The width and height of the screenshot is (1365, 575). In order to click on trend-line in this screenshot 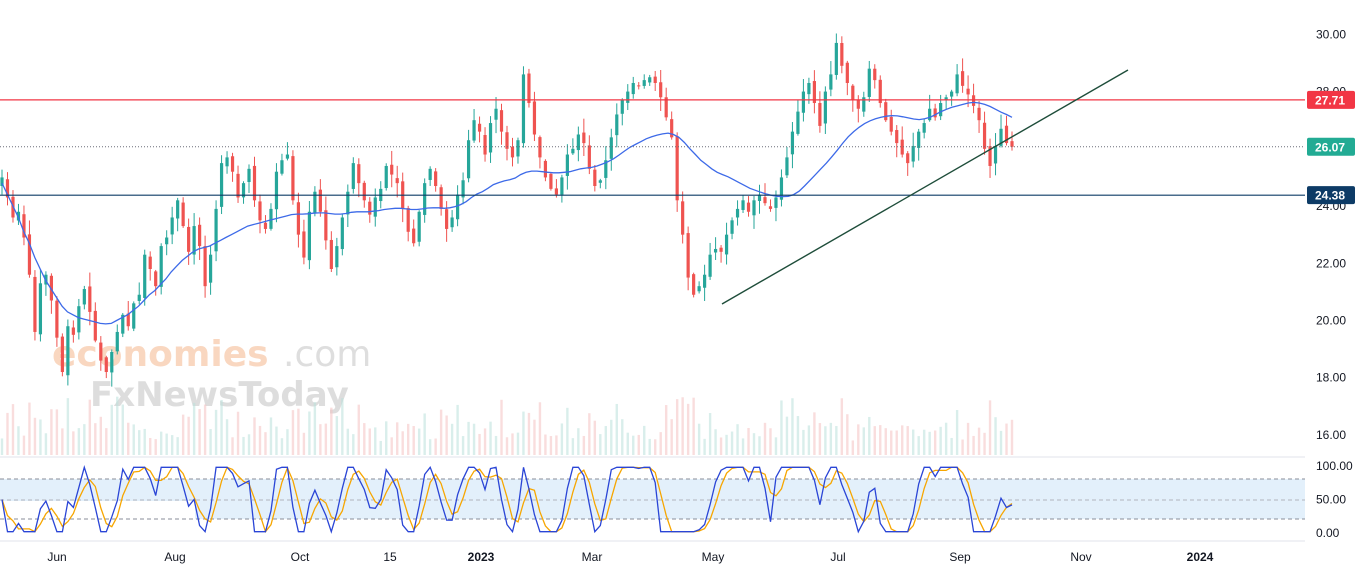, I will do `click(925, 187)`.